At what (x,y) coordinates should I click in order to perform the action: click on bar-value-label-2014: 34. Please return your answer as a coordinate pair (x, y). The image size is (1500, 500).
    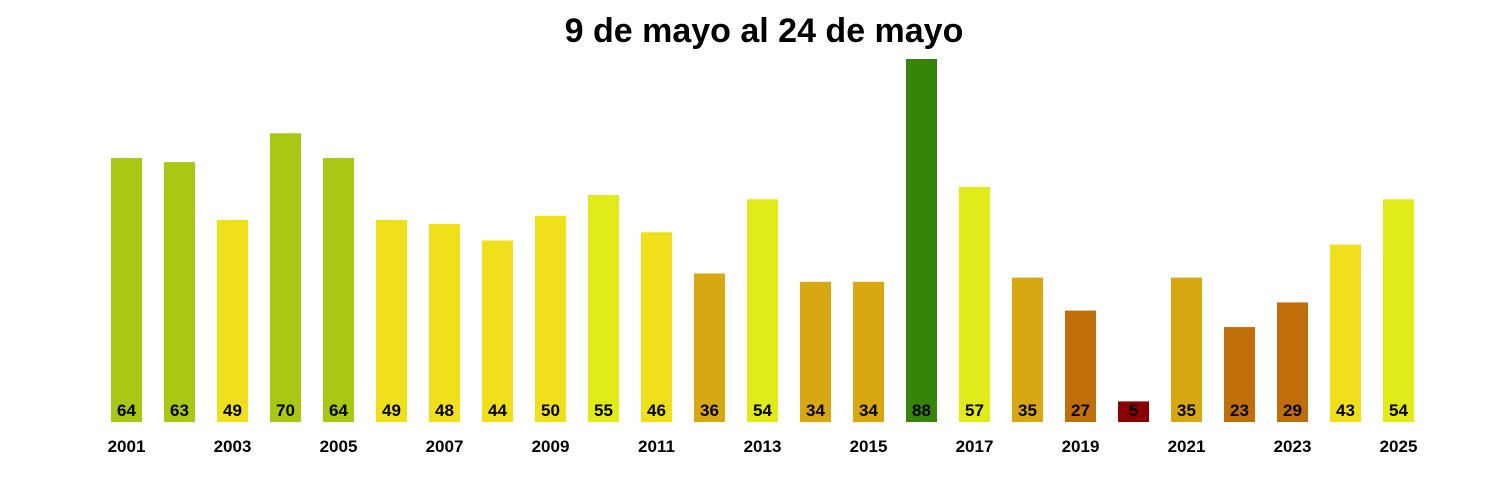
    Looking at the image, I should click on (815, 410).